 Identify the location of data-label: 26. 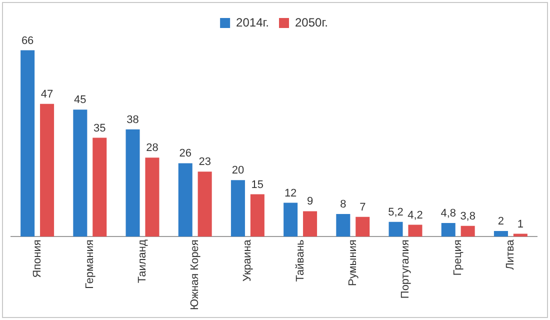
(185, 154).